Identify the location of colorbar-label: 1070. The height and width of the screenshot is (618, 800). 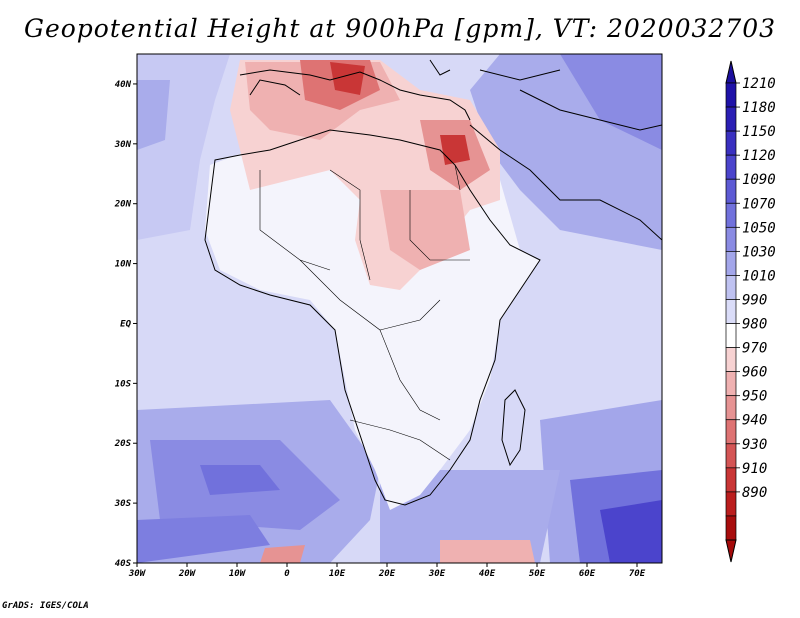
(759, 204).